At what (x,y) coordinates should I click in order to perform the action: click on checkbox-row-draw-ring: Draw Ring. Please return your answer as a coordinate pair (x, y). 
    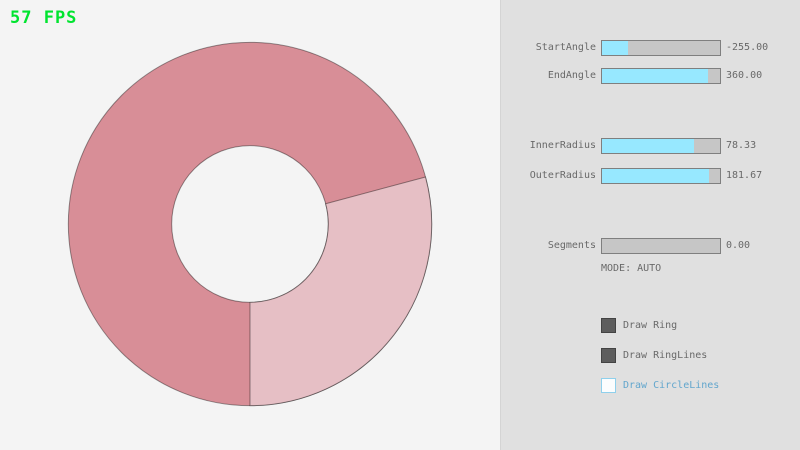
    Looking at the image, I should click on (650, 326).